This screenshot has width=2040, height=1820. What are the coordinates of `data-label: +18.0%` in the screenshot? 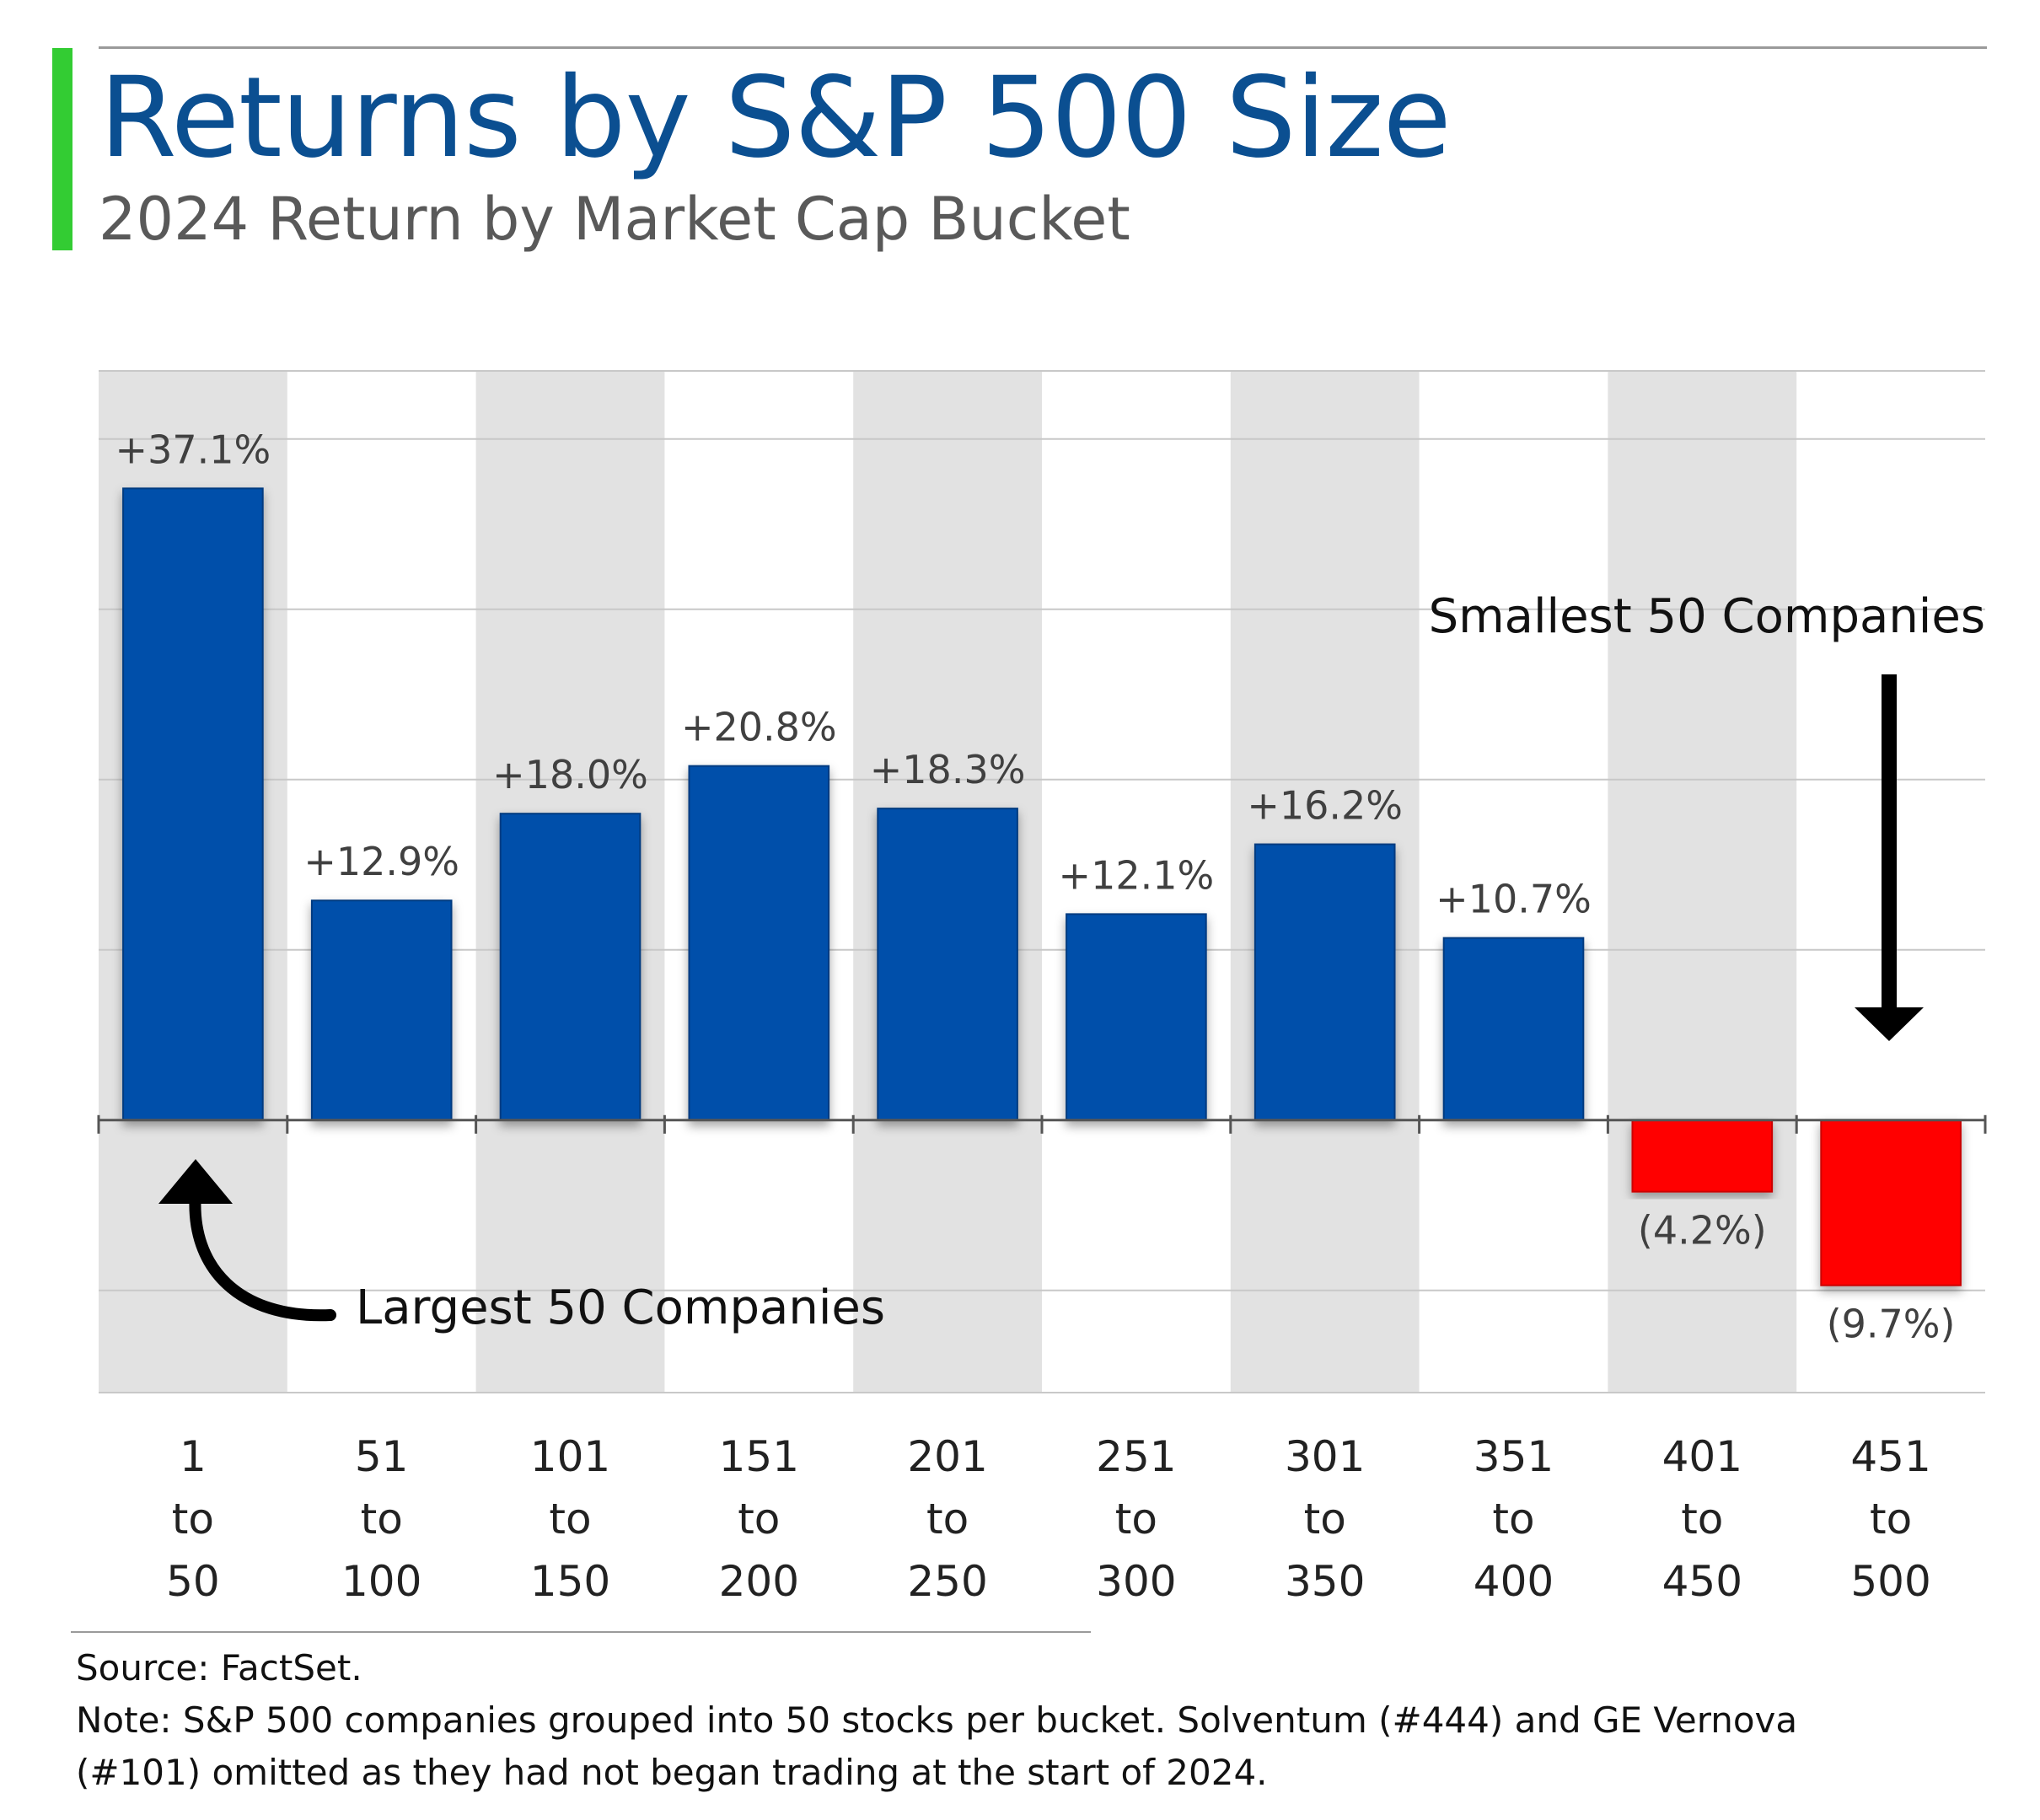 It's located at (570, 774).